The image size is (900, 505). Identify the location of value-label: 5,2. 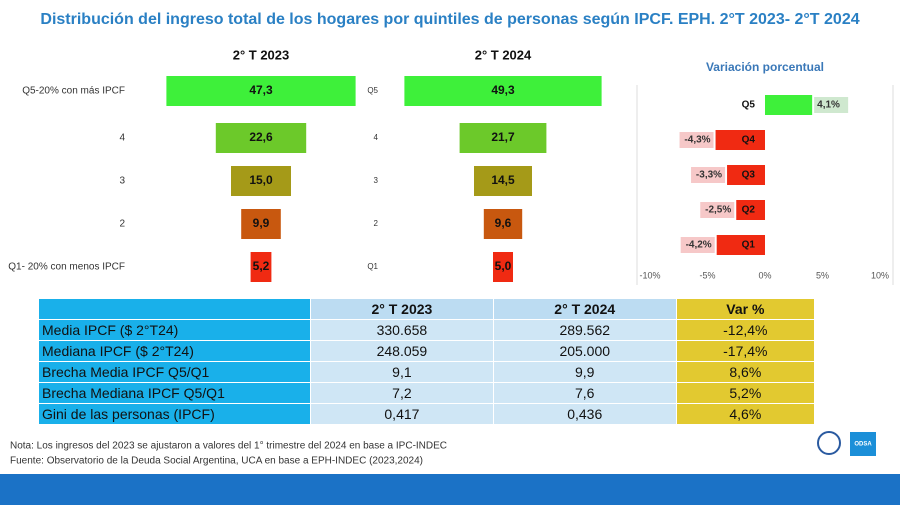
(261, 266).